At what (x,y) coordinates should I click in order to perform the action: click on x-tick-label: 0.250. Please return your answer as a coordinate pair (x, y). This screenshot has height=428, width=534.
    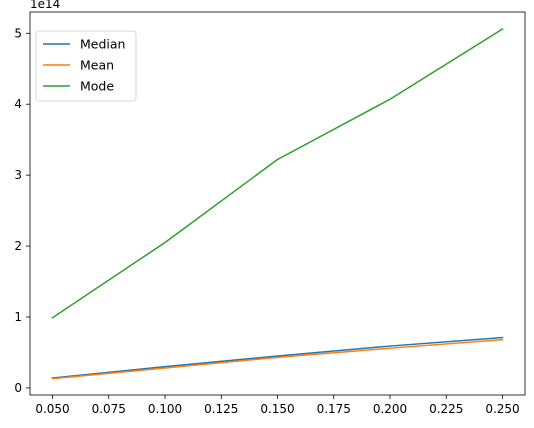
    Looking at the image, I should click on (502, 409).